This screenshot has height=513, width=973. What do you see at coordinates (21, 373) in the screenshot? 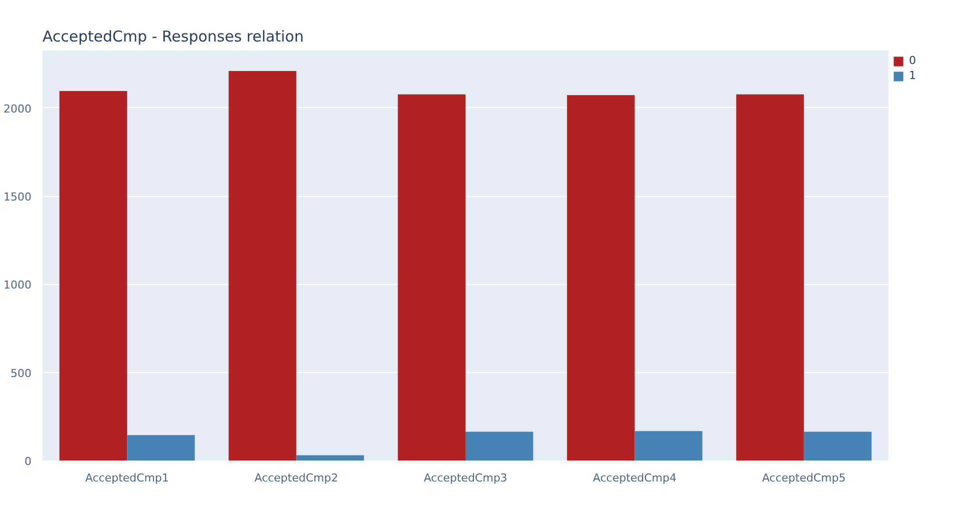
I see `y-tick-label: 500` at bounding box center [21, 373].